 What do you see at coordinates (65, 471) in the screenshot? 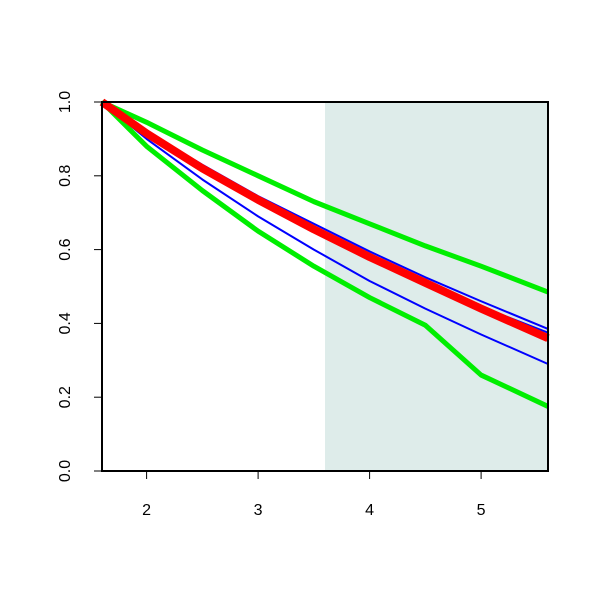
I see `y-tick-label: 0.0` at bounding box center [65, 471].